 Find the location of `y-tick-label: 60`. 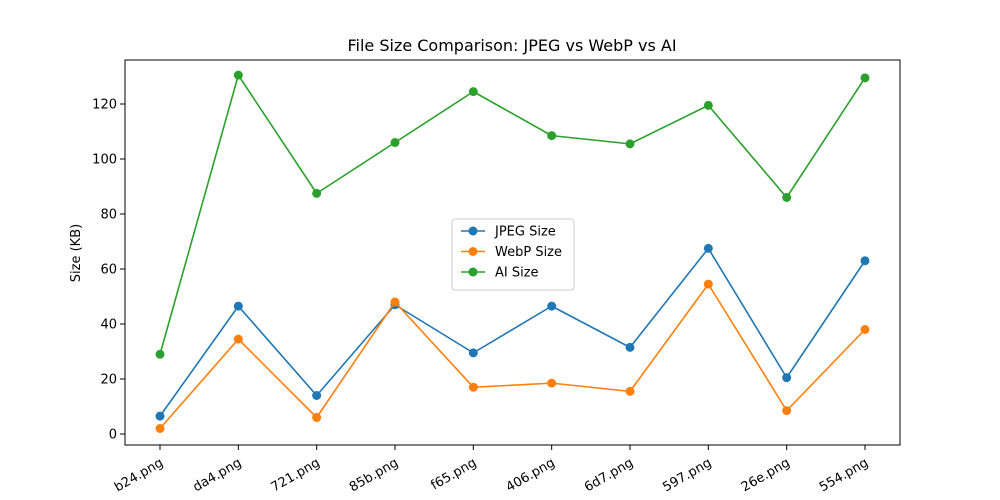

y-tick-label: 60 is located at coordinates (108, 270).